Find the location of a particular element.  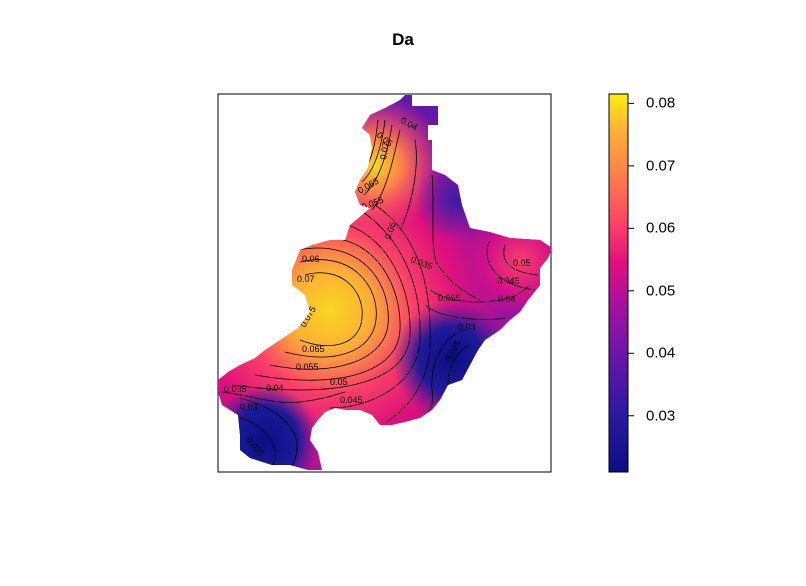

plot-title: Da is located at coordinates (403, 39).